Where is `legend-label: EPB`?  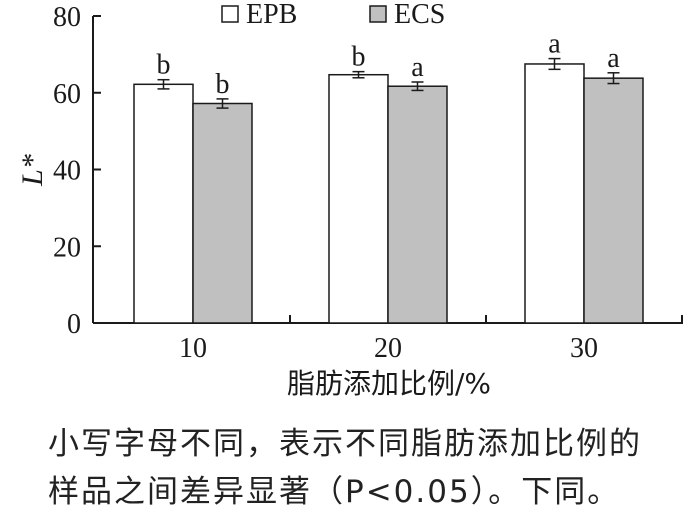 legend-label: EPB is located at coordinates (271, 15).